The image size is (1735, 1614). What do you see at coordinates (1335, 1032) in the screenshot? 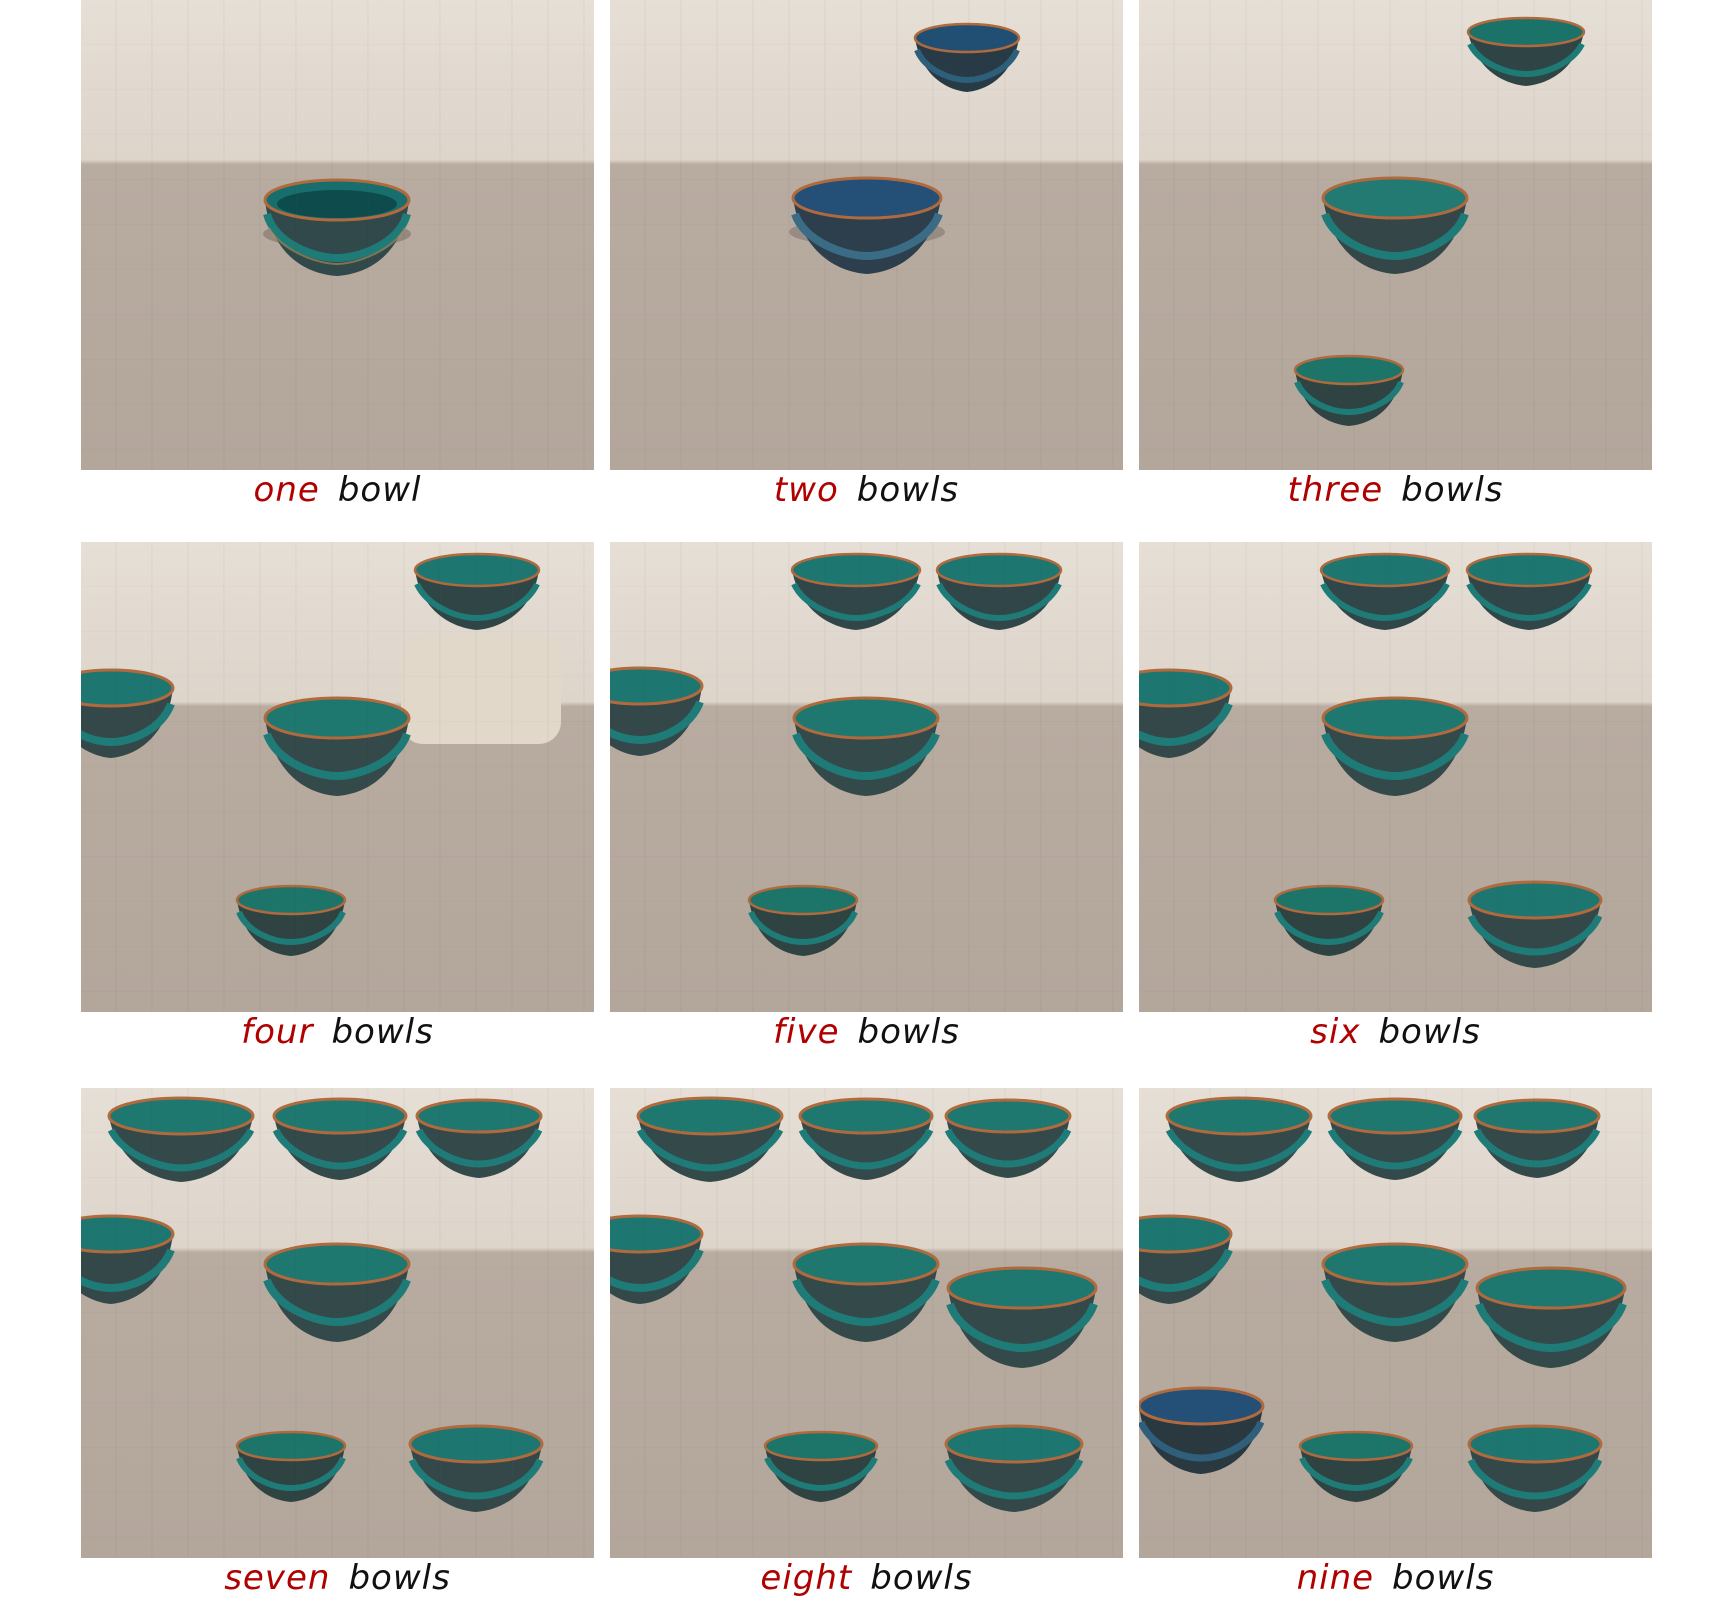
I see `caption-number: six` at bounding box center [1335, 1032].